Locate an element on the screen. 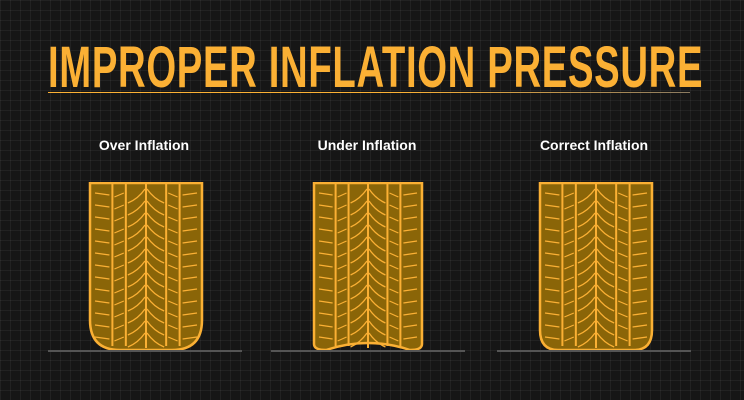 The image size is (744, 400). ground-line is located at coordinates (594, 351).